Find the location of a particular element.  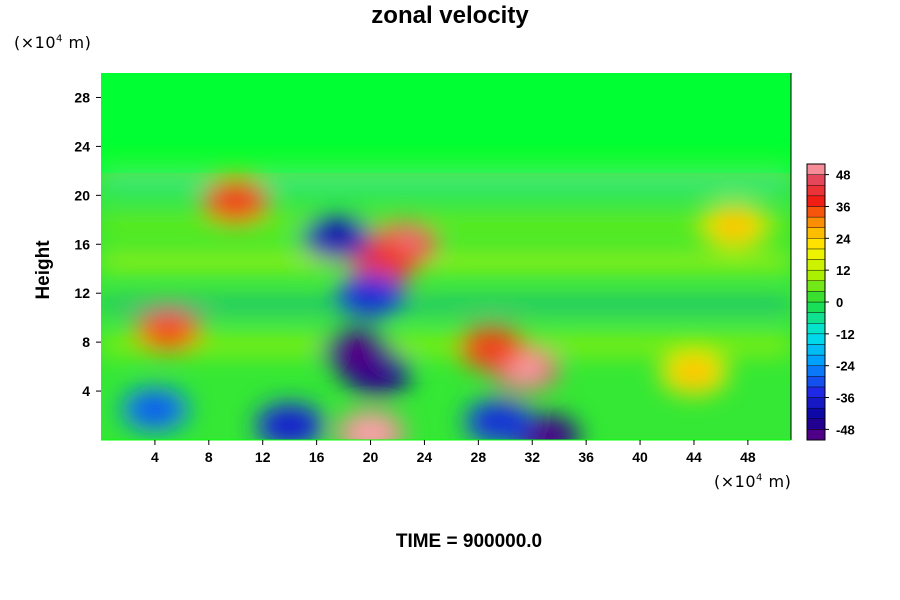

x-tick-label: 12 is located at coordinates (263, 457).